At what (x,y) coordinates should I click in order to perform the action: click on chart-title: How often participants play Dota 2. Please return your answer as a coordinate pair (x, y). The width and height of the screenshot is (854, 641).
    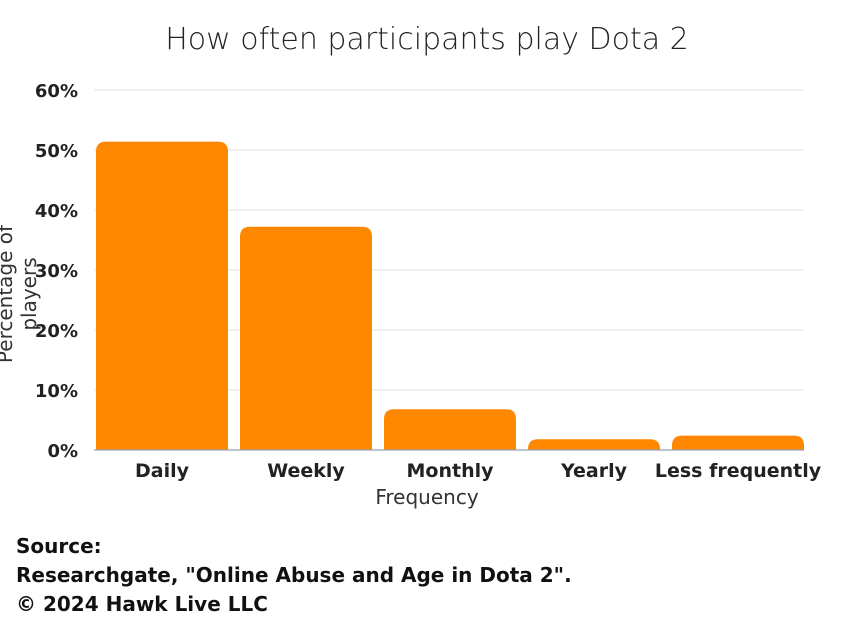
    Looking at the image, I should click on (427, 39).